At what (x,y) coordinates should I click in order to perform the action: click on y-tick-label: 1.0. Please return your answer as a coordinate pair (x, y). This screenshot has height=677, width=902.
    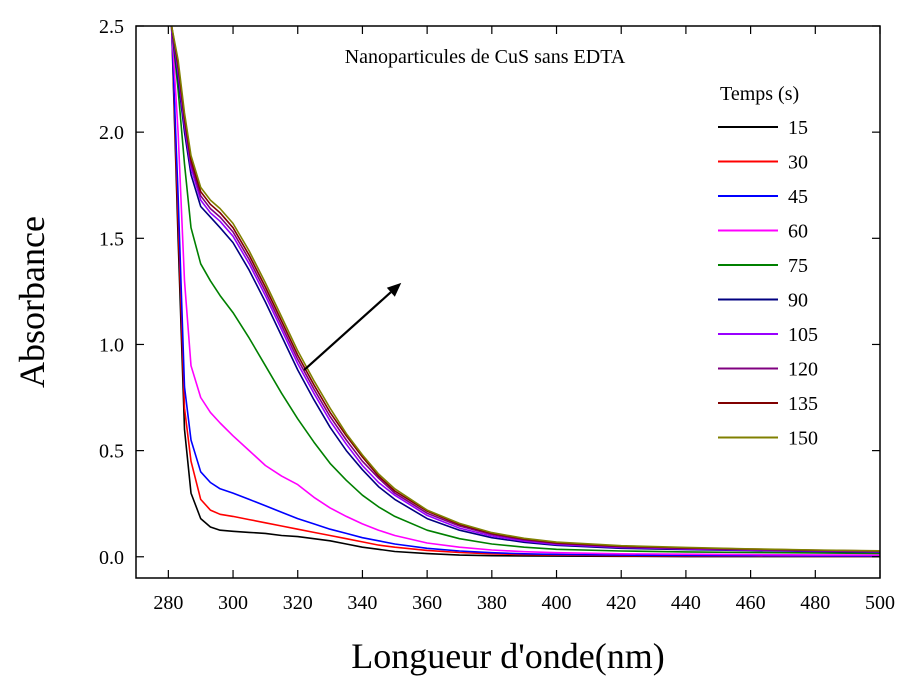
    Looking at the image, I should click on (111, 345).